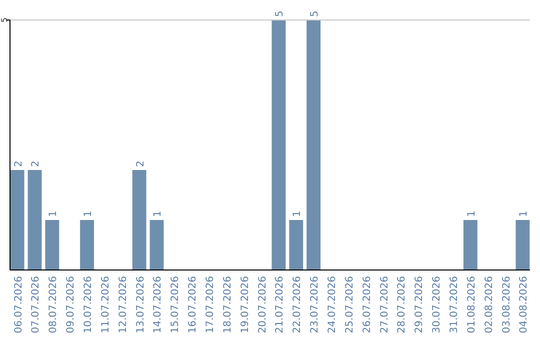  I want to click on x-tick-label: 26.07.2026, so click(367, 305).